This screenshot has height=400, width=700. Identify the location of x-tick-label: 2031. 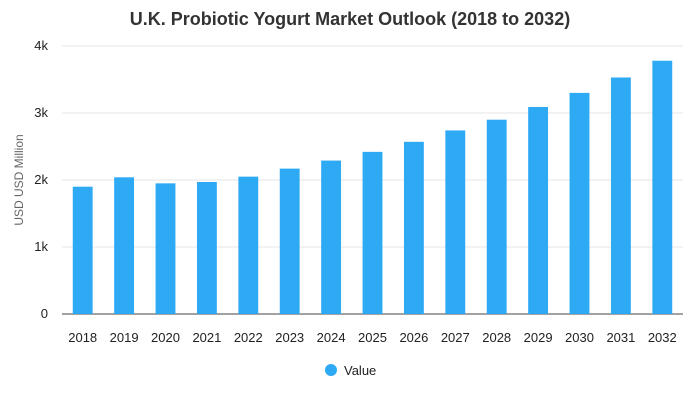
(620, 337).